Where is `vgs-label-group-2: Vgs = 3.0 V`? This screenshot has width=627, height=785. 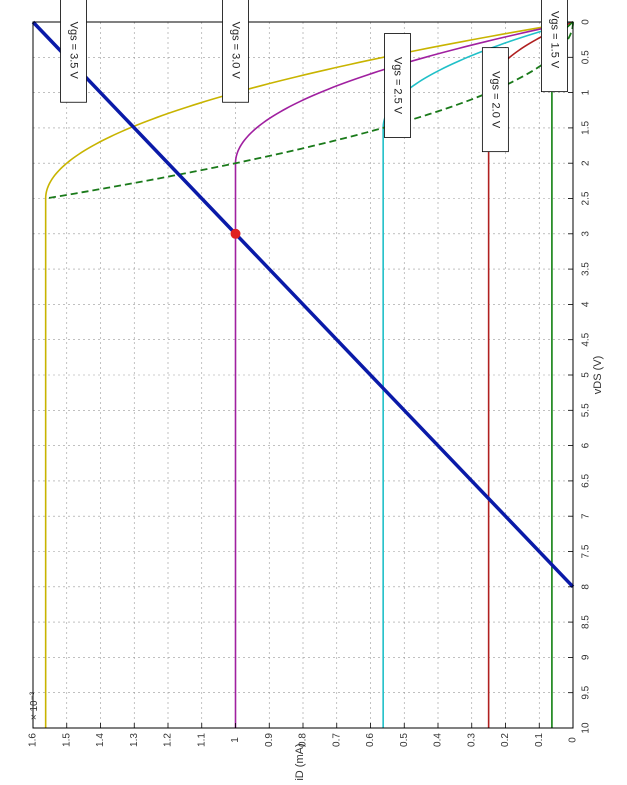
vgs-label-group-2: Vgs = 3.0 V is located at coordinates (235, 51).